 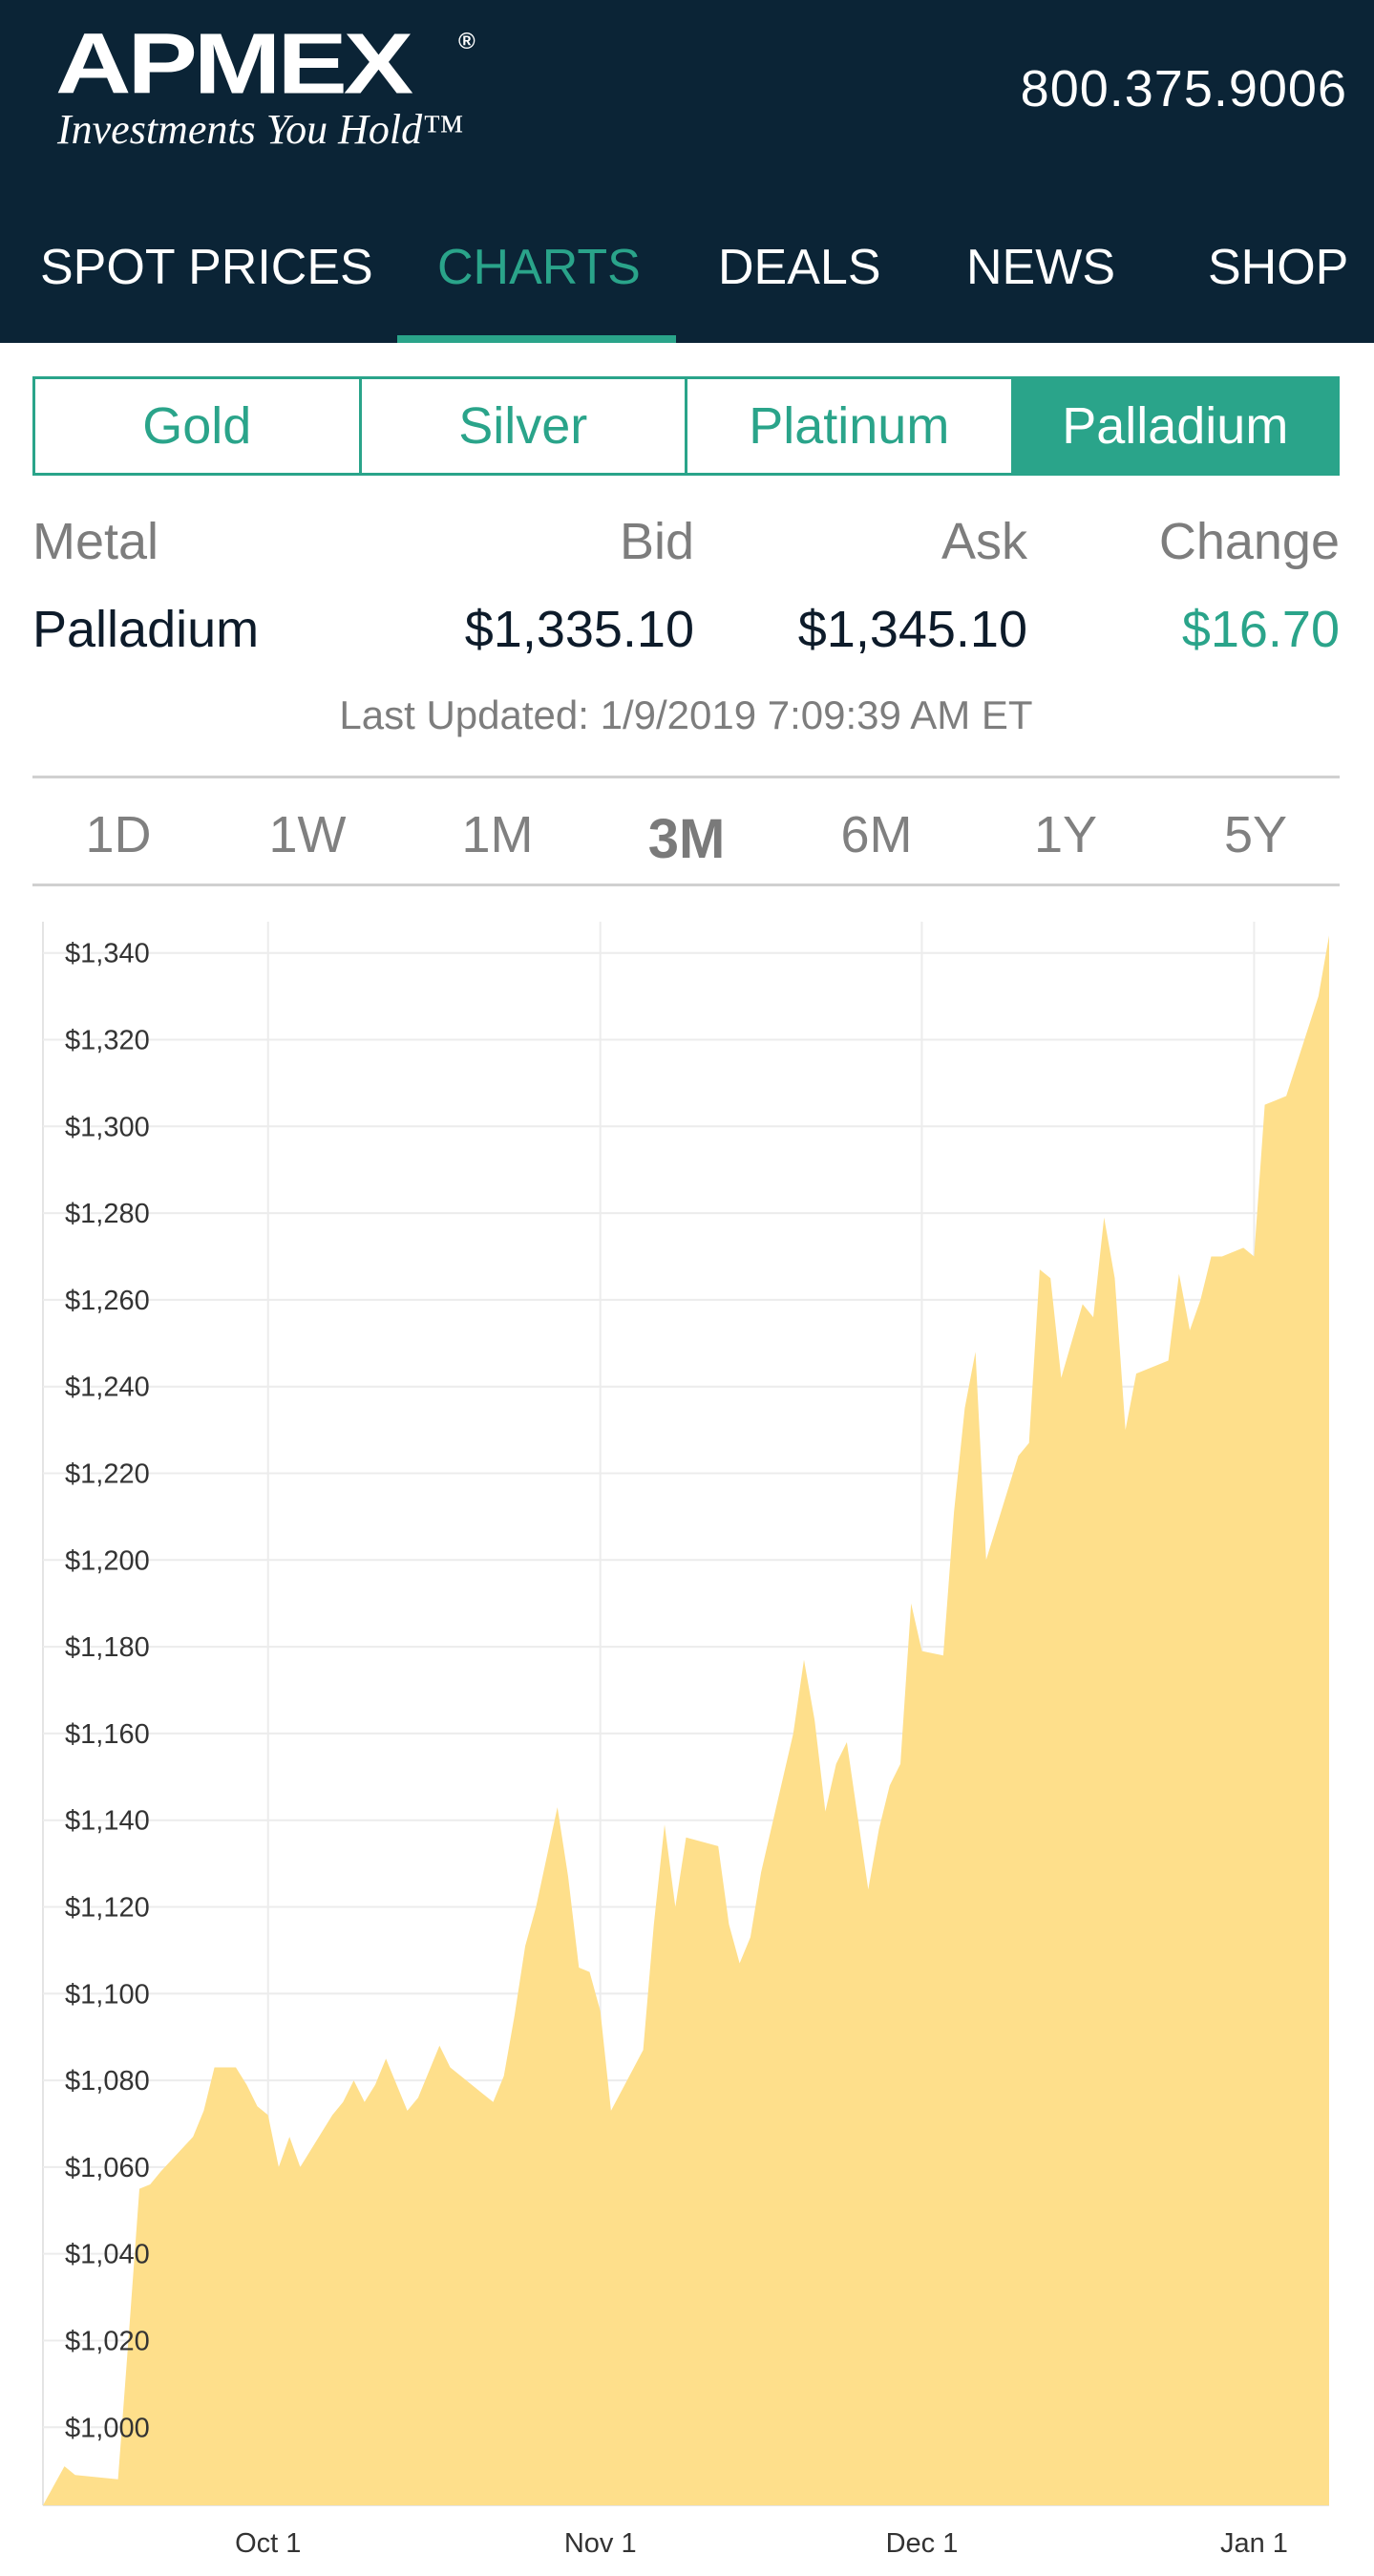 What do you see at coordinates (108, 2168) in the screenshot?
I see `y-tick-label: $1,060` at bounding box center [108, 2168].